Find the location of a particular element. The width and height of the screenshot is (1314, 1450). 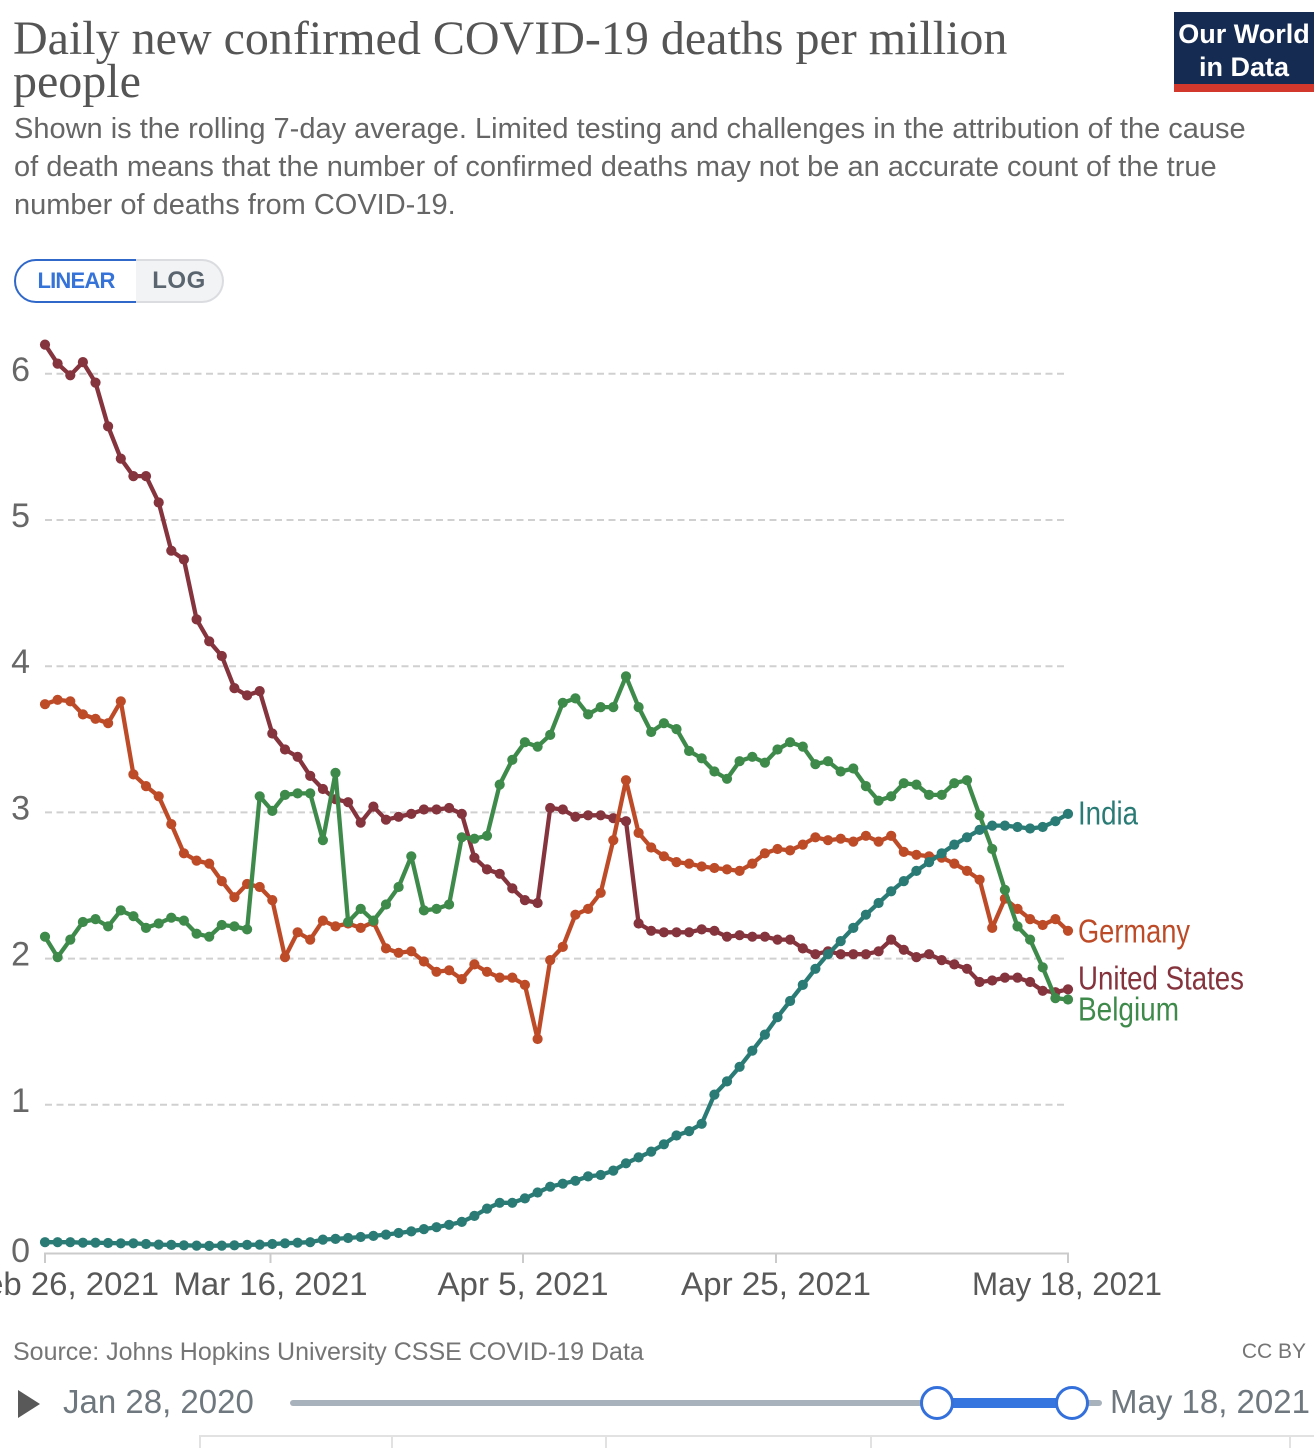

svg-text: Germany is located at coordinates (1134, 931).